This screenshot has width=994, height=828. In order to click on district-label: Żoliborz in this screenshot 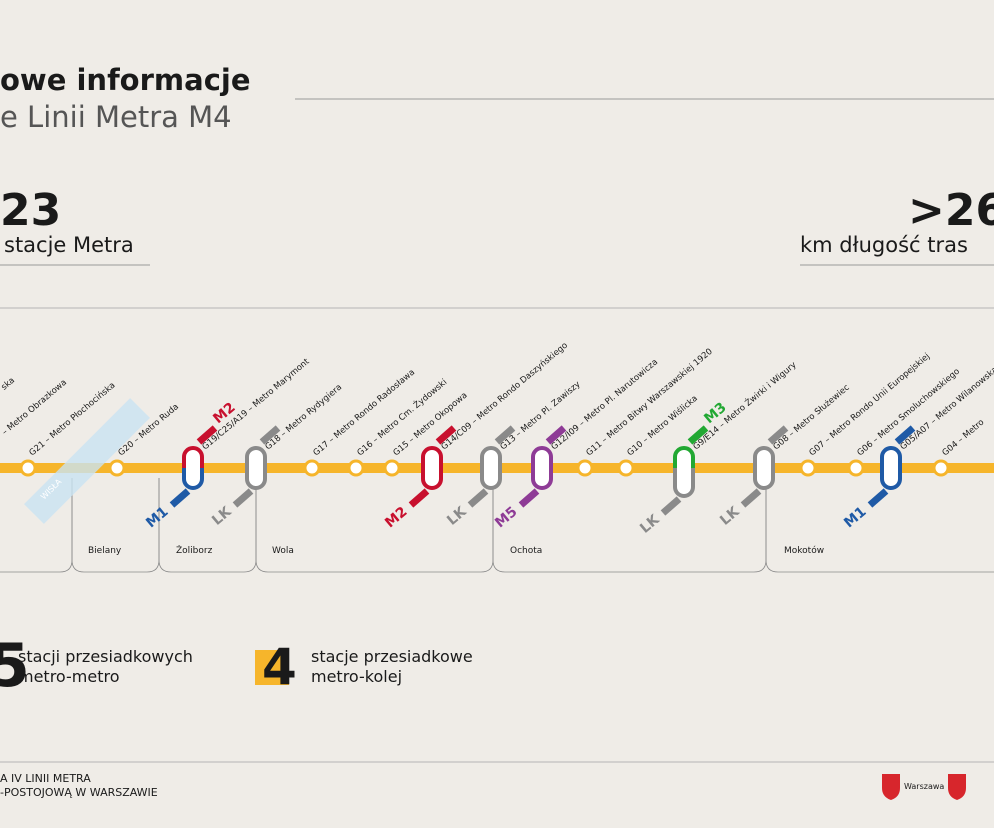, I will do `click(194, 550)`.